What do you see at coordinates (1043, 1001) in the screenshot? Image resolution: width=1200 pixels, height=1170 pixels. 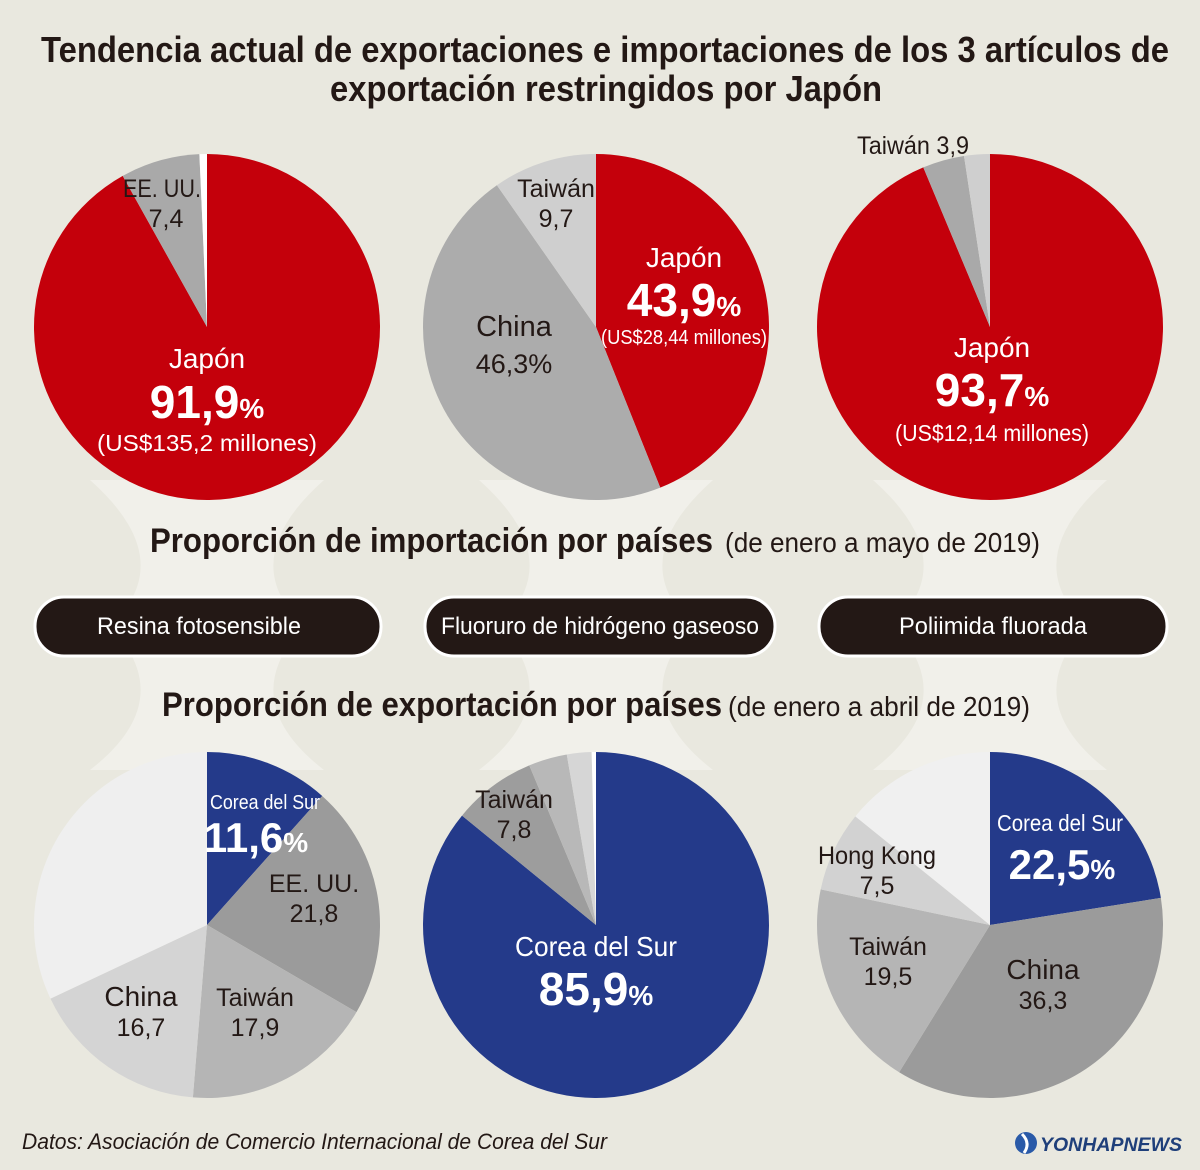 I see `label-value: 36,3` at bounding box center [1043, 1001].